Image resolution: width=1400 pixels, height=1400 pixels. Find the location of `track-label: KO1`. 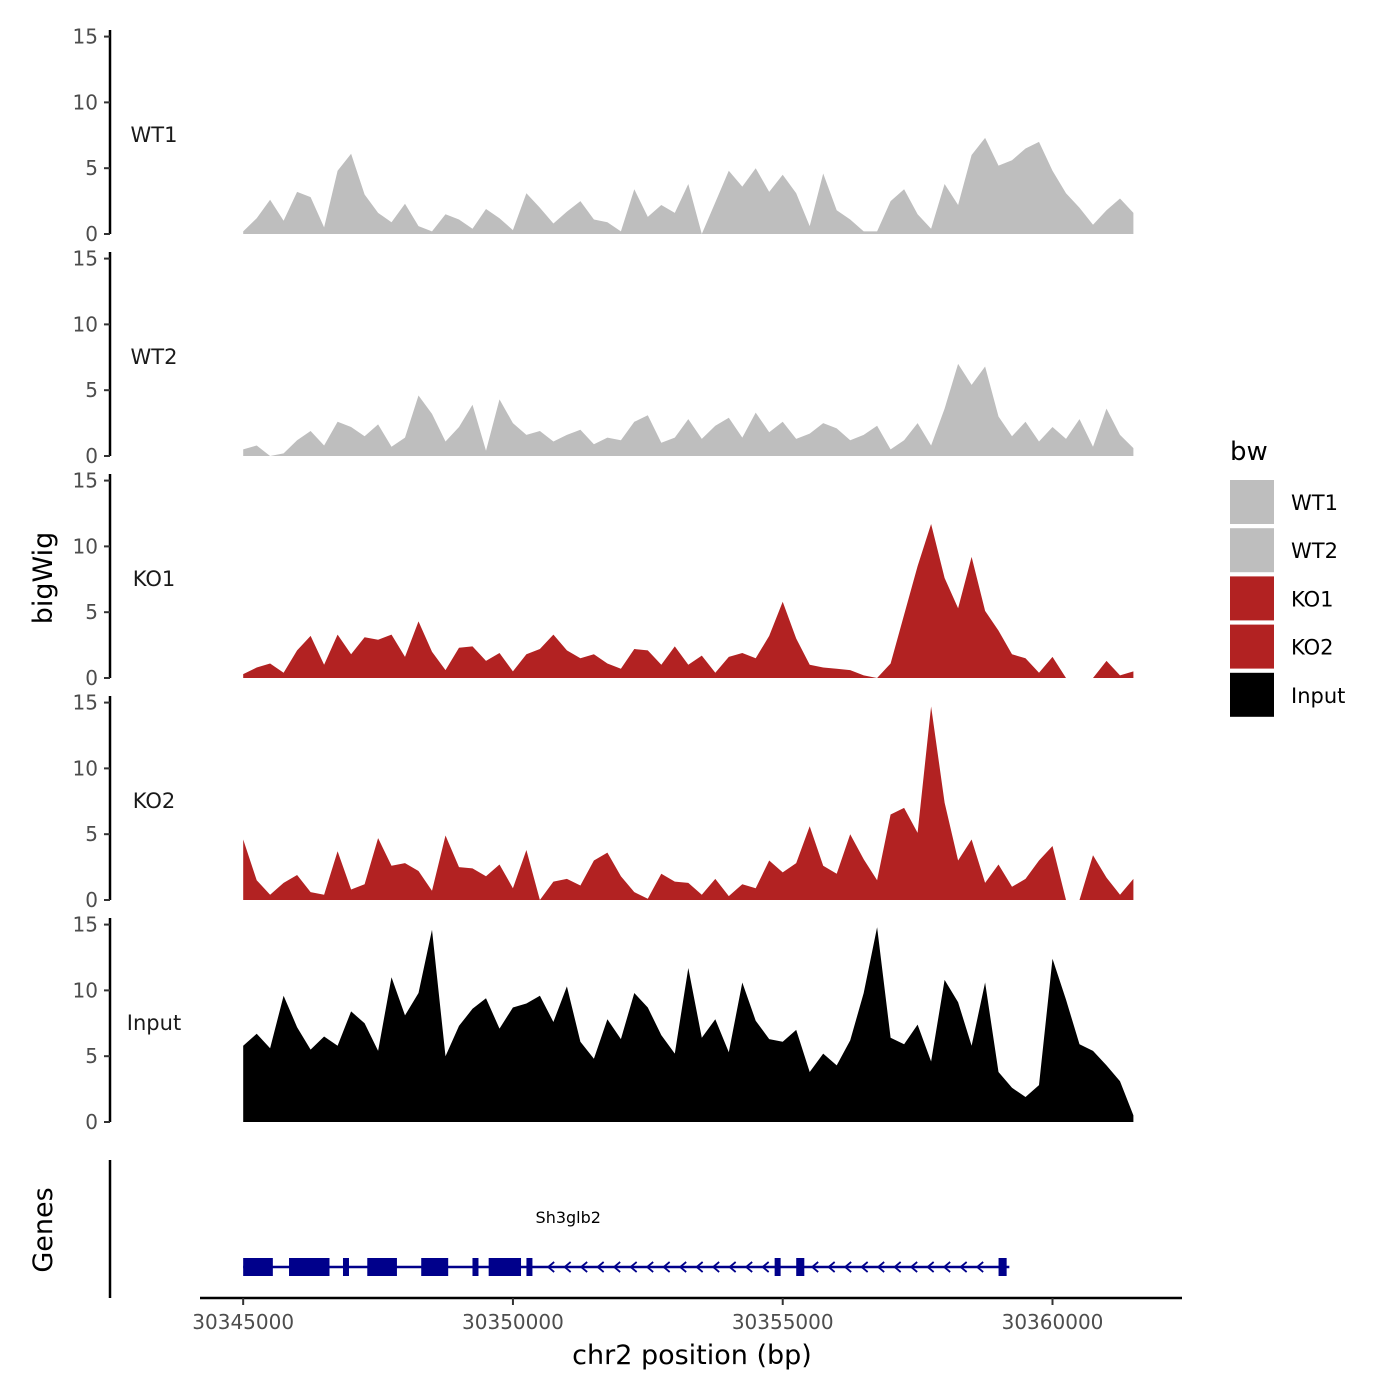

track-label: KO1 is located at coordinates (154, 579).